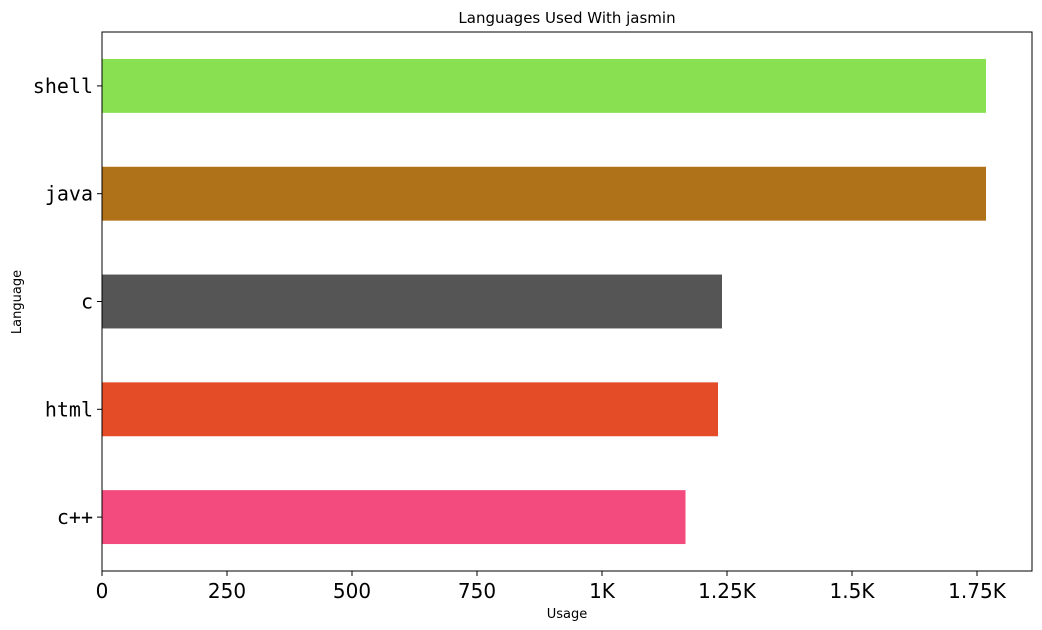 Image resolution: width=1042 pixels, height=630 pixels. What do you see at coordinates (227, 591) in the screenshot?
I see `x-tick-label: 250` at bounding box center [227, 591].